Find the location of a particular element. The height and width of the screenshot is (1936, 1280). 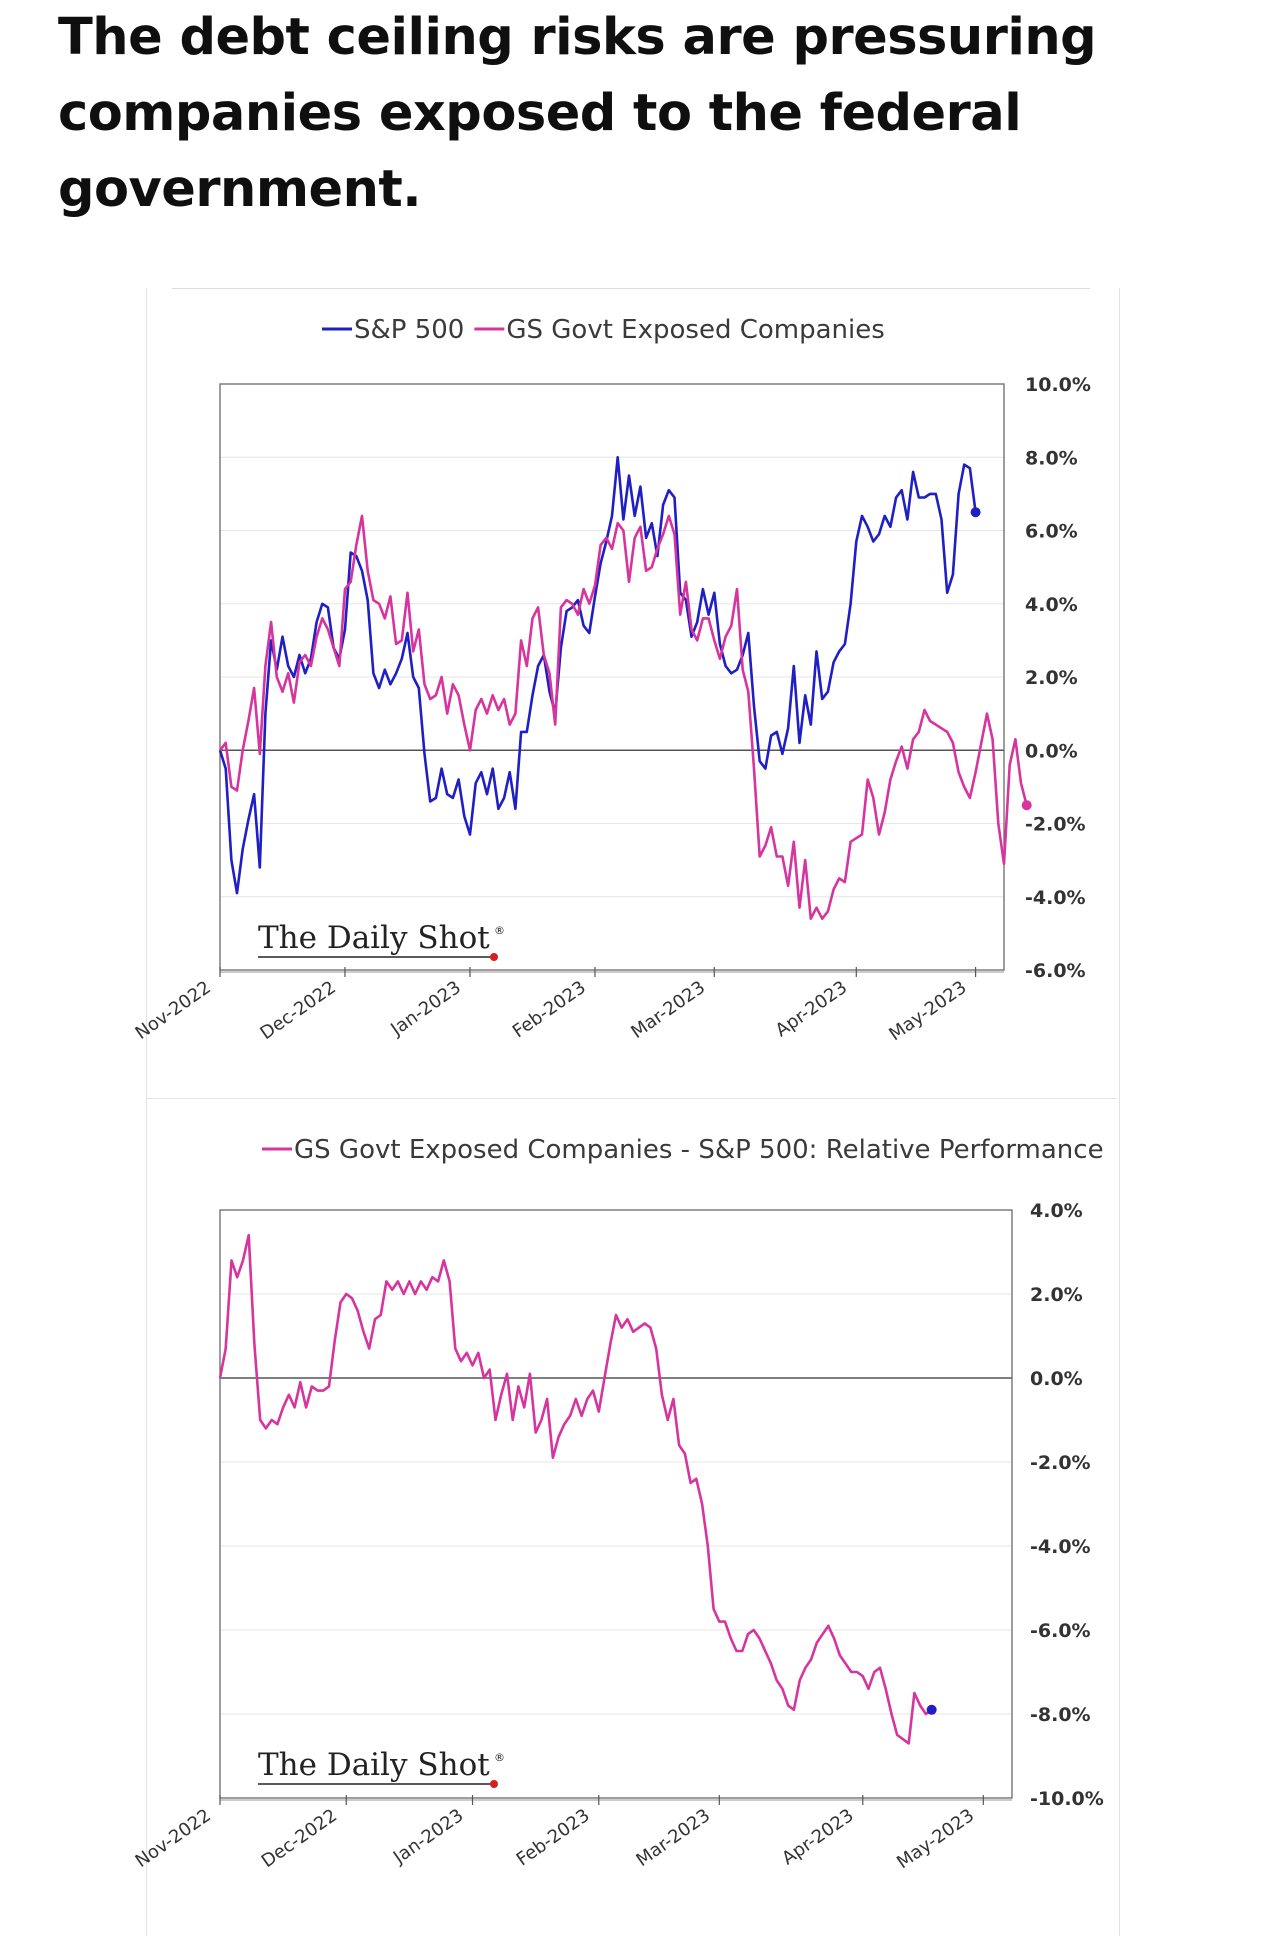

x-tick-label: Dec-2022 is located at coordinates (299, 1838).